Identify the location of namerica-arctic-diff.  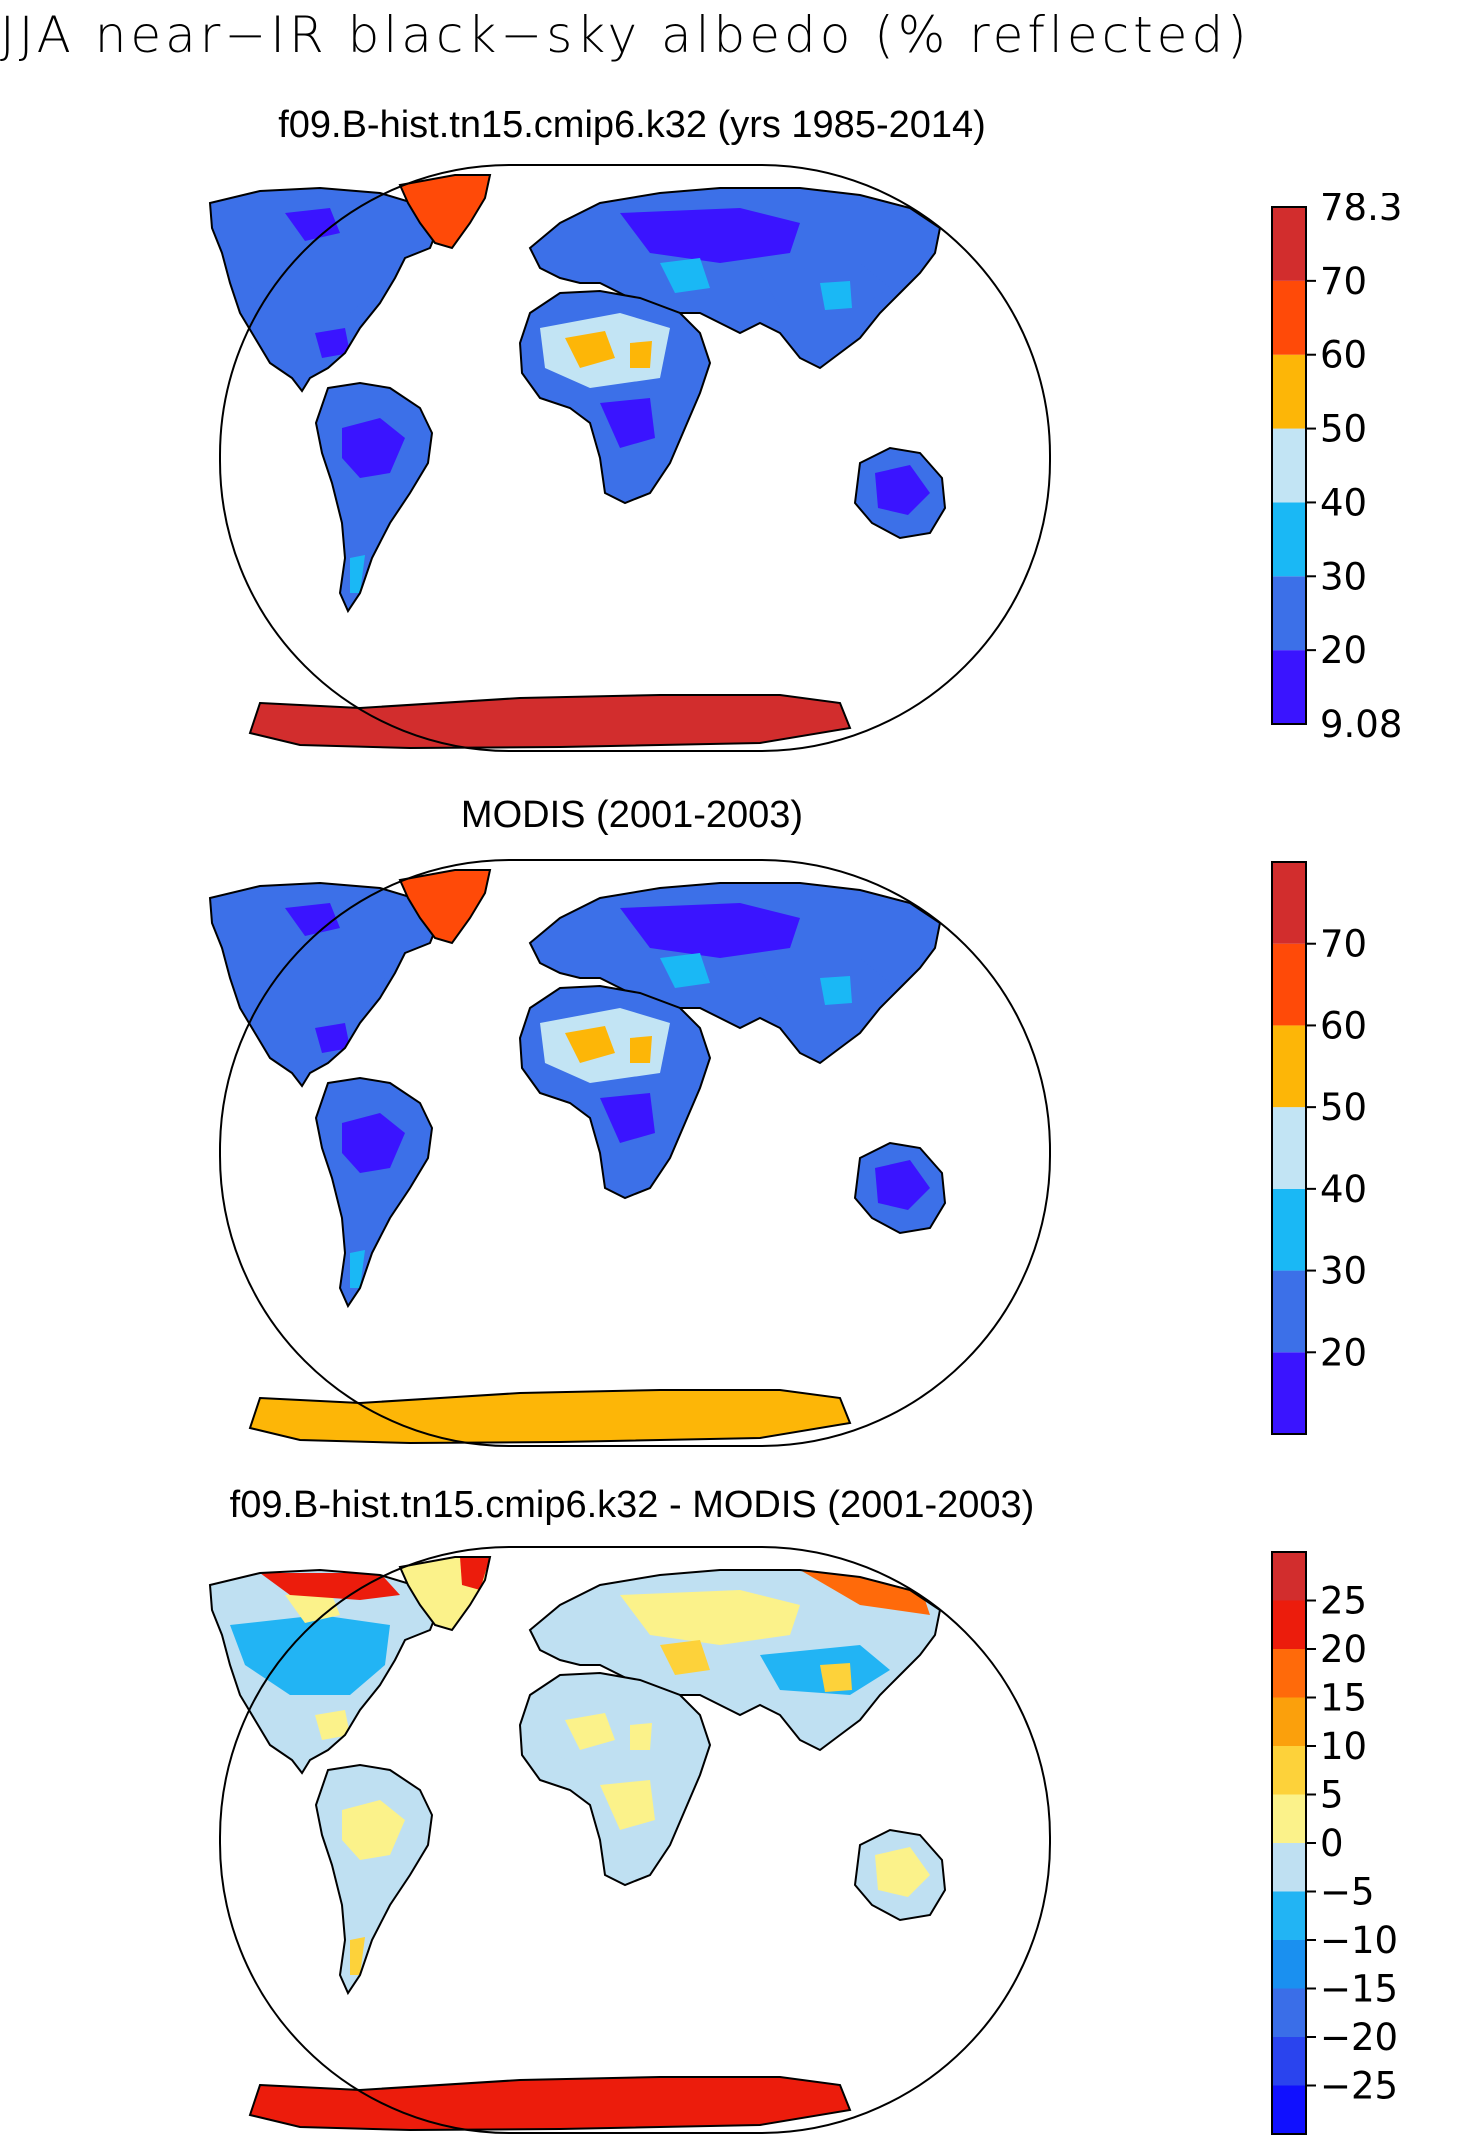
(330, 1586).